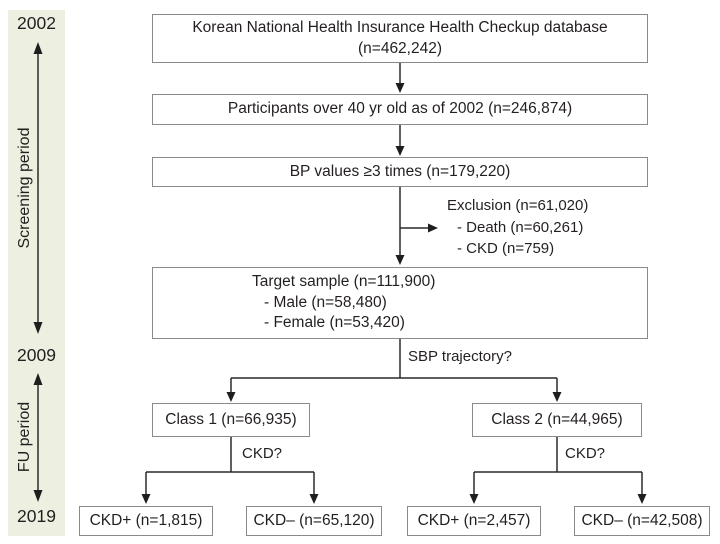 The width and height of the screenshot is (720, 544). What do you see at coordinates (24, 437) in the screenshot?
I see `fu-period-label: FU period` at bounding box center [24, 437].